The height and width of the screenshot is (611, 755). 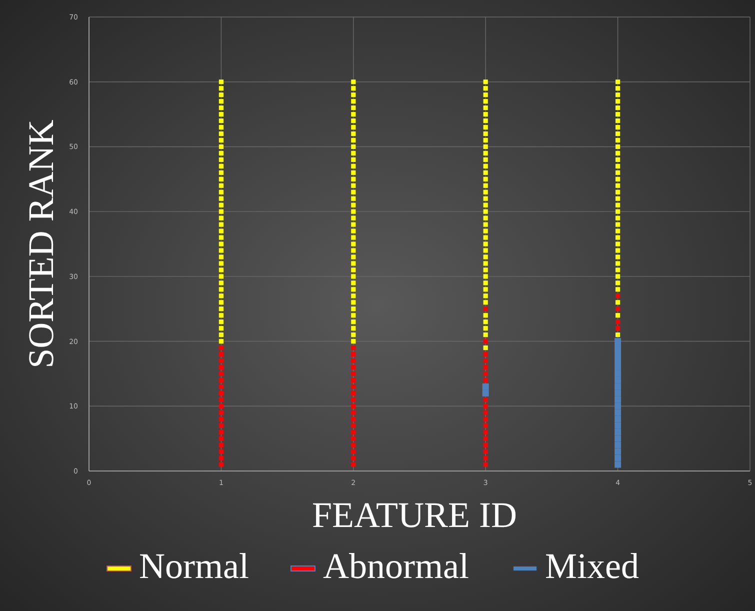 I want to click on legend-label: Normal, so click(x=194, y=566).